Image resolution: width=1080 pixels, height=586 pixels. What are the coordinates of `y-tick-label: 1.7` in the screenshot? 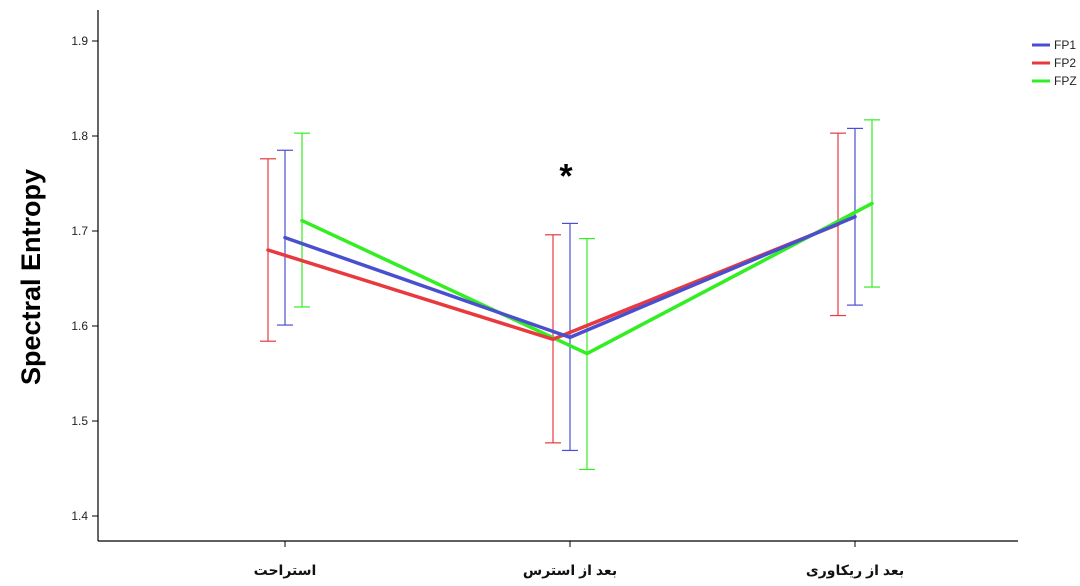 It's located at (79, 231).